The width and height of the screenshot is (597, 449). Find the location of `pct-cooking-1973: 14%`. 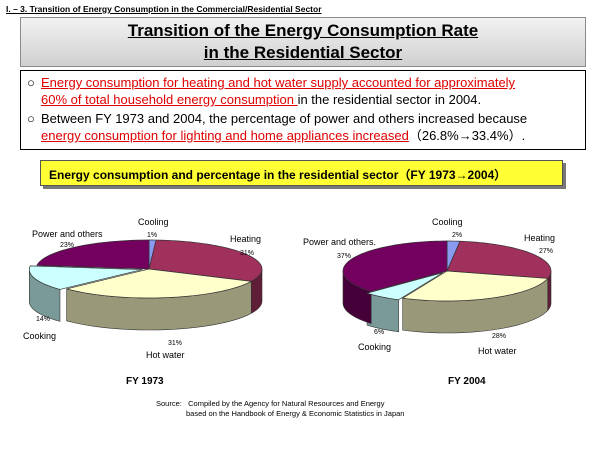

pct-cooking-1973: 14% is located at coordinates (43, 319).